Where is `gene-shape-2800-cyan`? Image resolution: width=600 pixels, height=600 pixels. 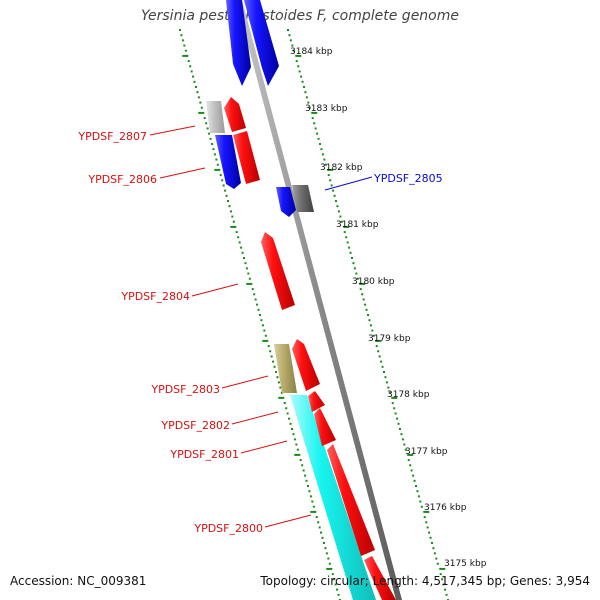
gene-shape-2800-cyan is located at coordinates (333, 497).